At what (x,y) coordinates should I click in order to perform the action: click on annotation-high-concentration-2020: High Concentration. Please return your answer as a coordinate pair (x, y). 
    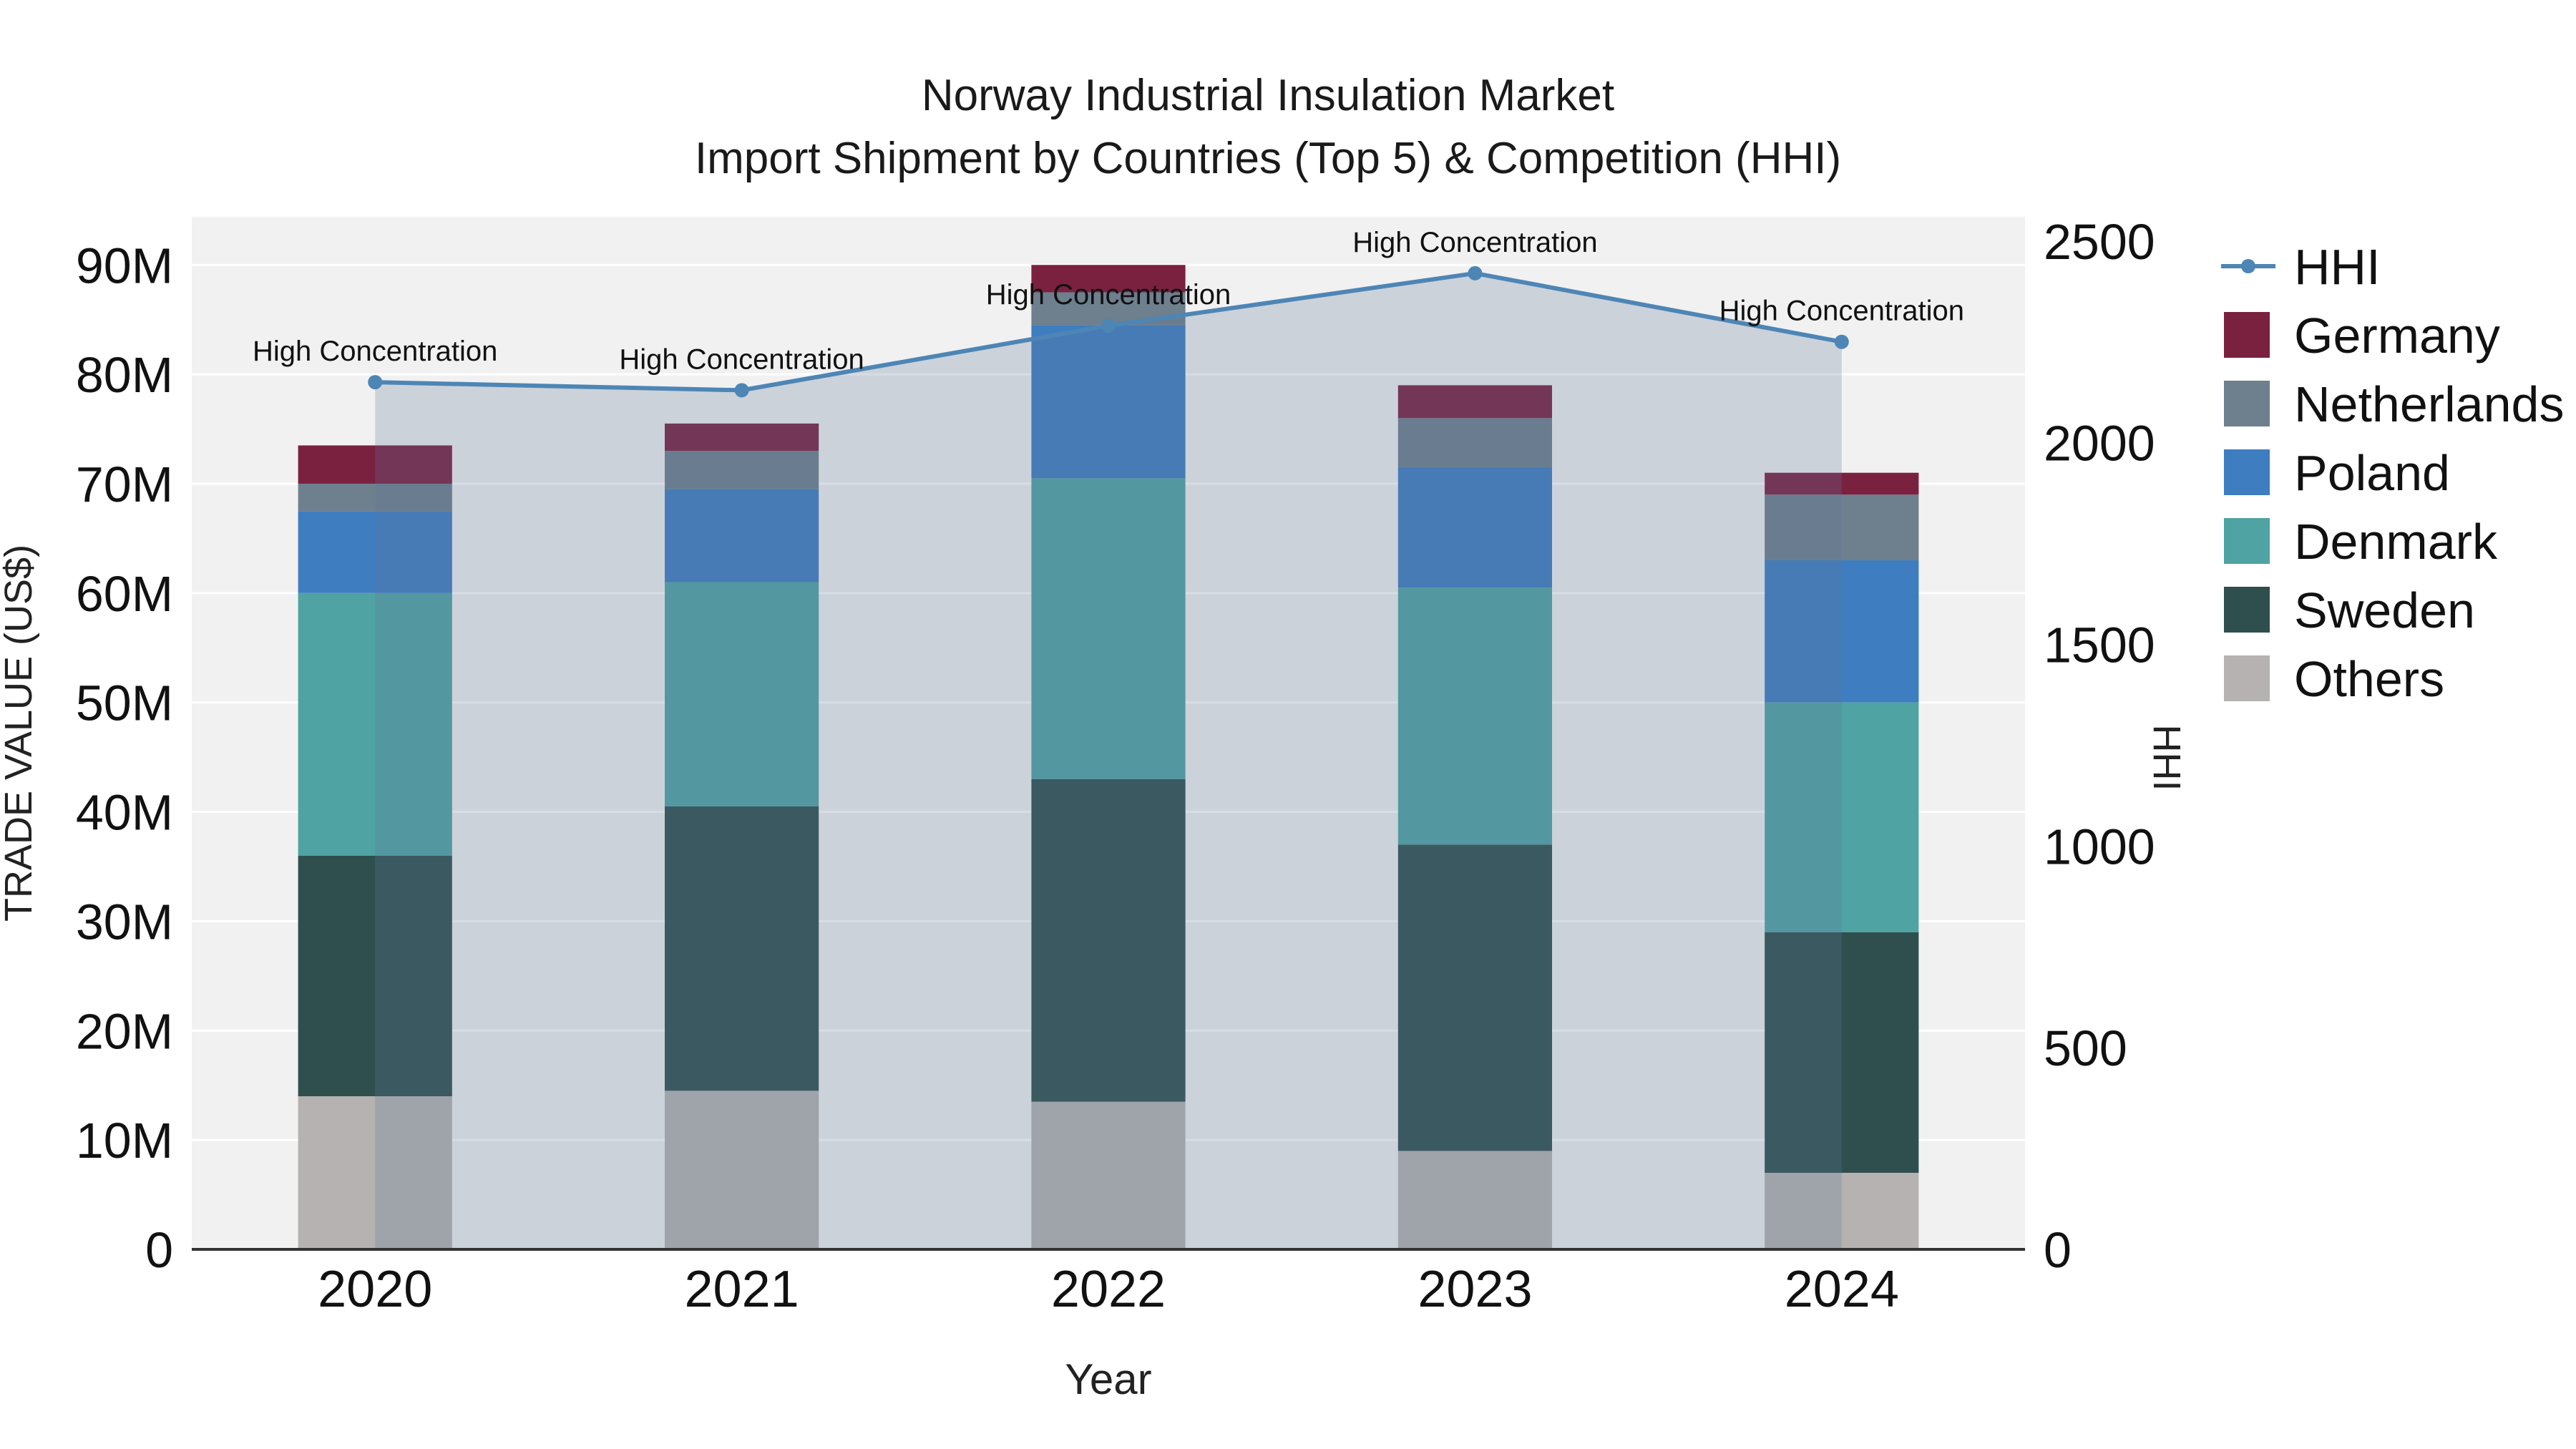
    Looking at the image, I should click on (375, 351).